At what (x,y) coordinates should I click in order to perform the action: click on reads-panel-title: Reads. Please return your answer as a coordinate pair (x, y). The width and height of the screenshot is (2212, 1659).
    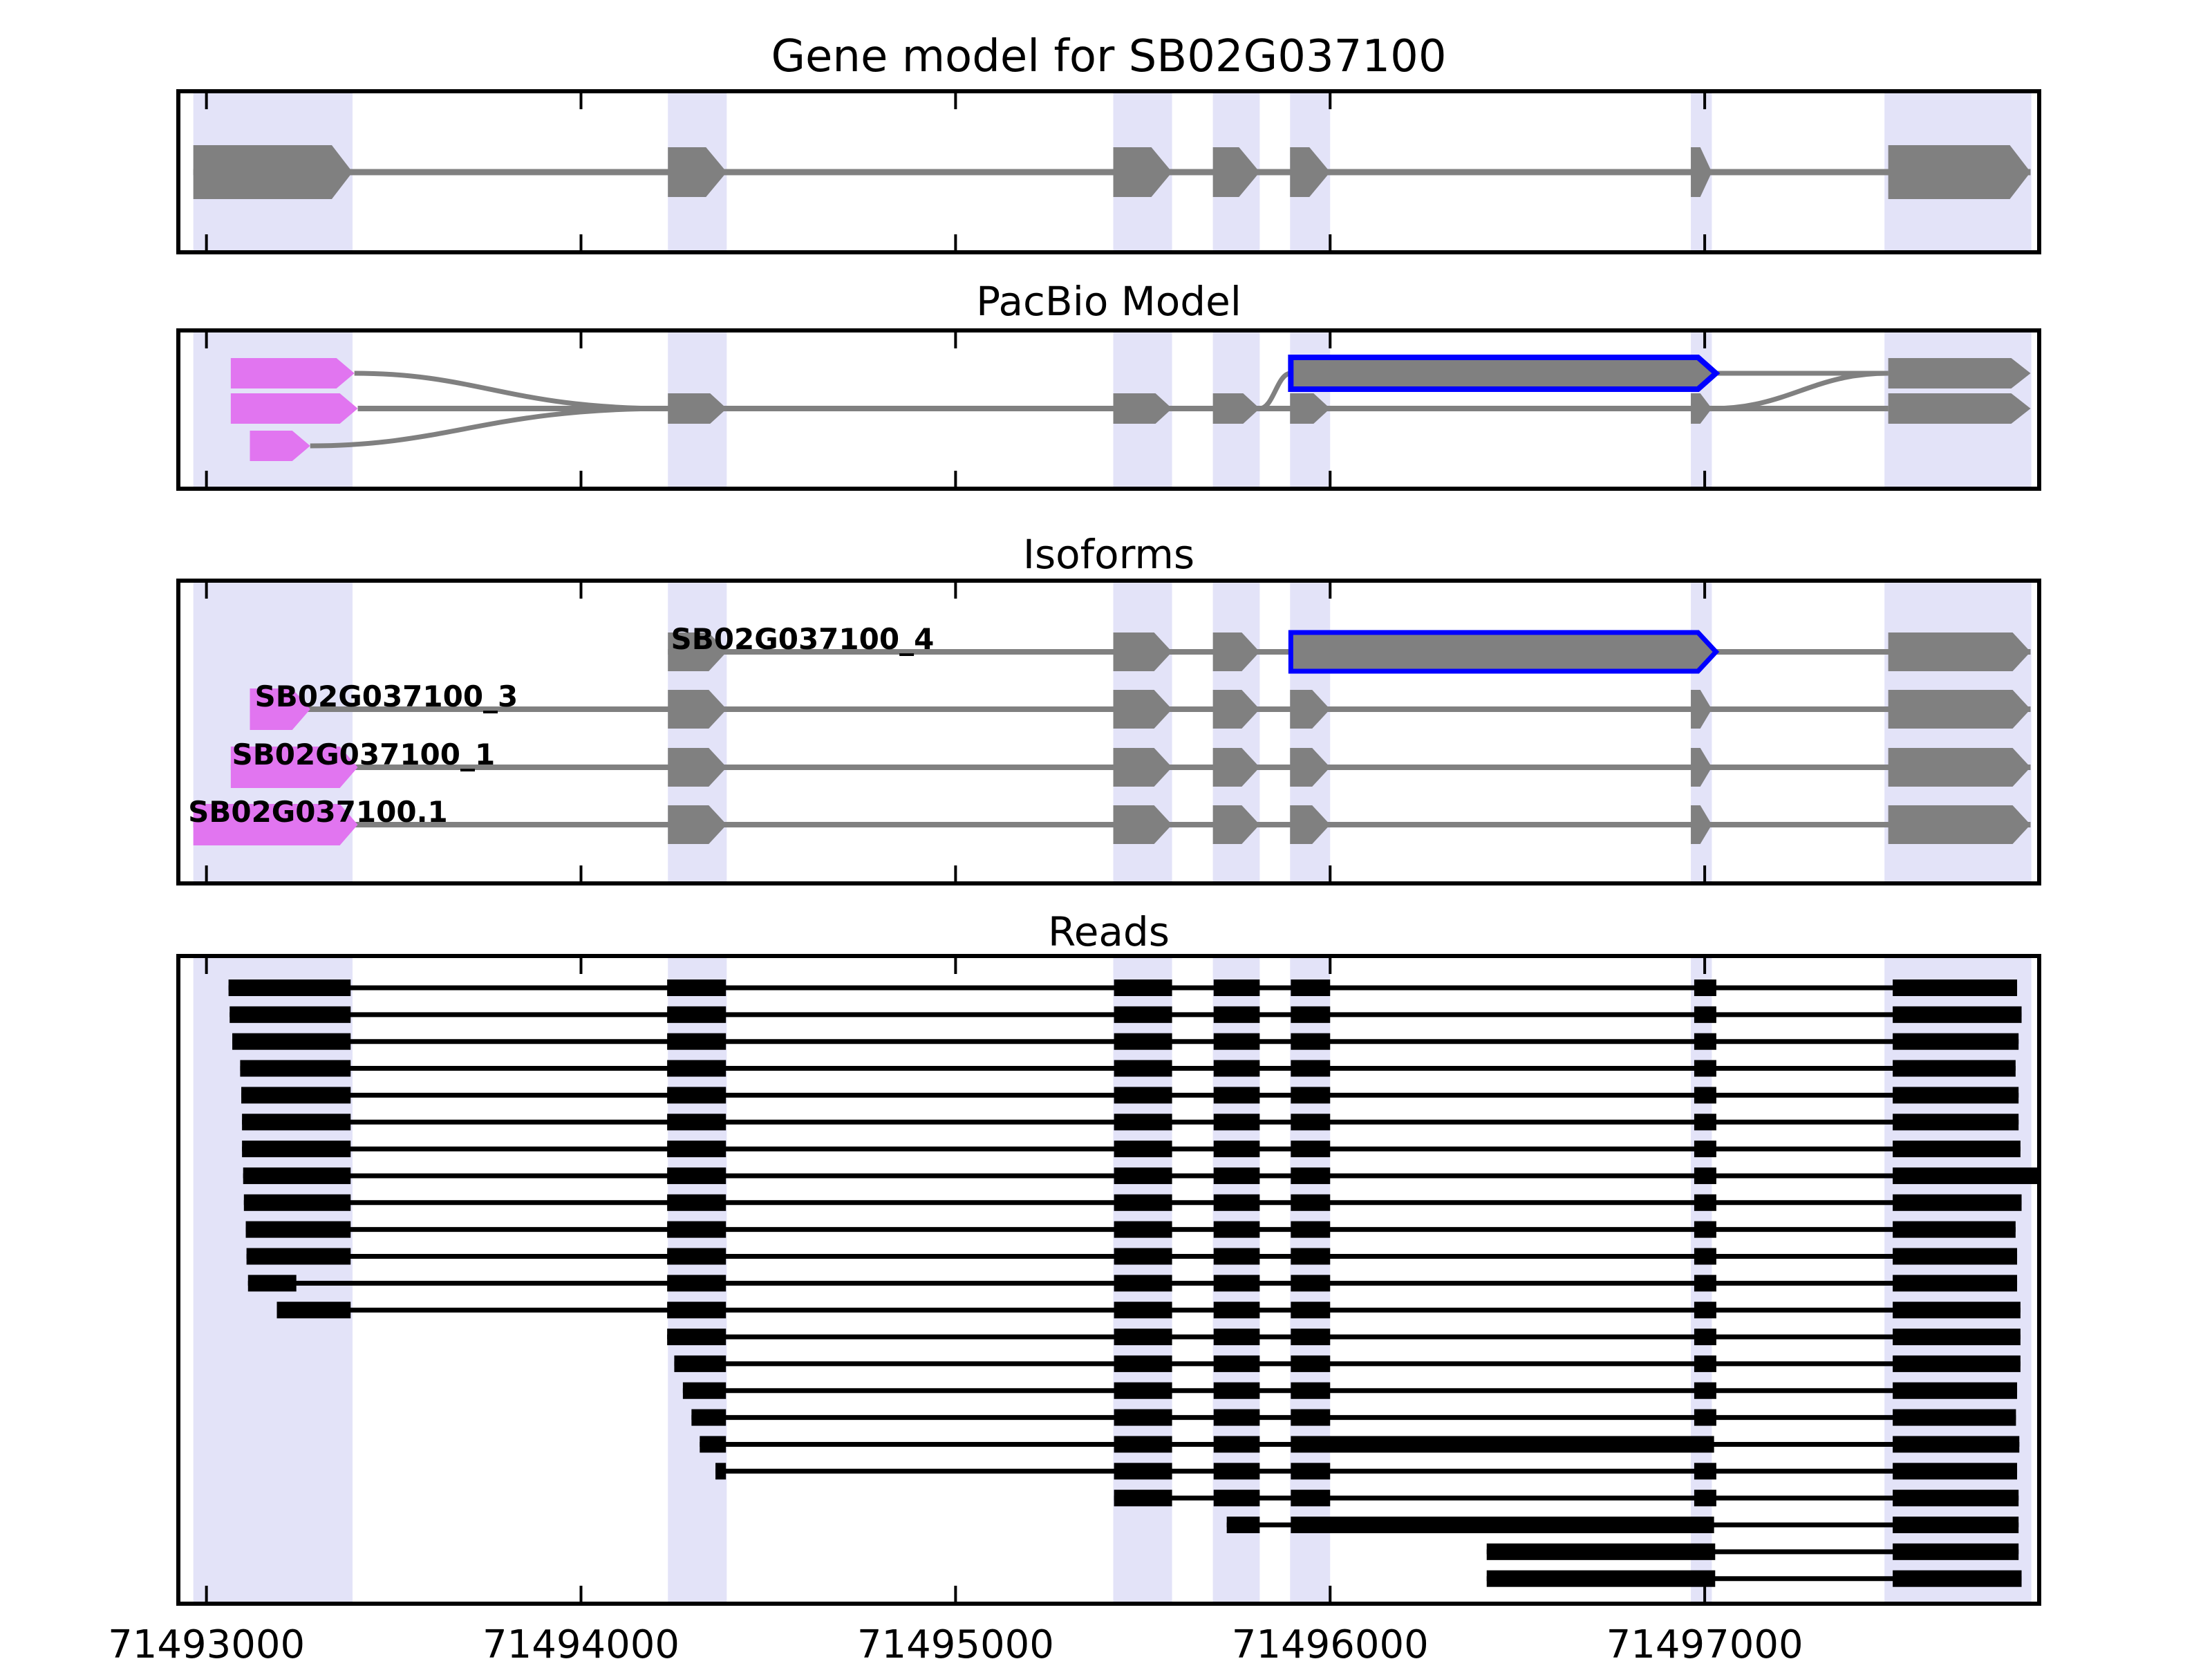
    Looking at the image, I should click on (1109, 931).